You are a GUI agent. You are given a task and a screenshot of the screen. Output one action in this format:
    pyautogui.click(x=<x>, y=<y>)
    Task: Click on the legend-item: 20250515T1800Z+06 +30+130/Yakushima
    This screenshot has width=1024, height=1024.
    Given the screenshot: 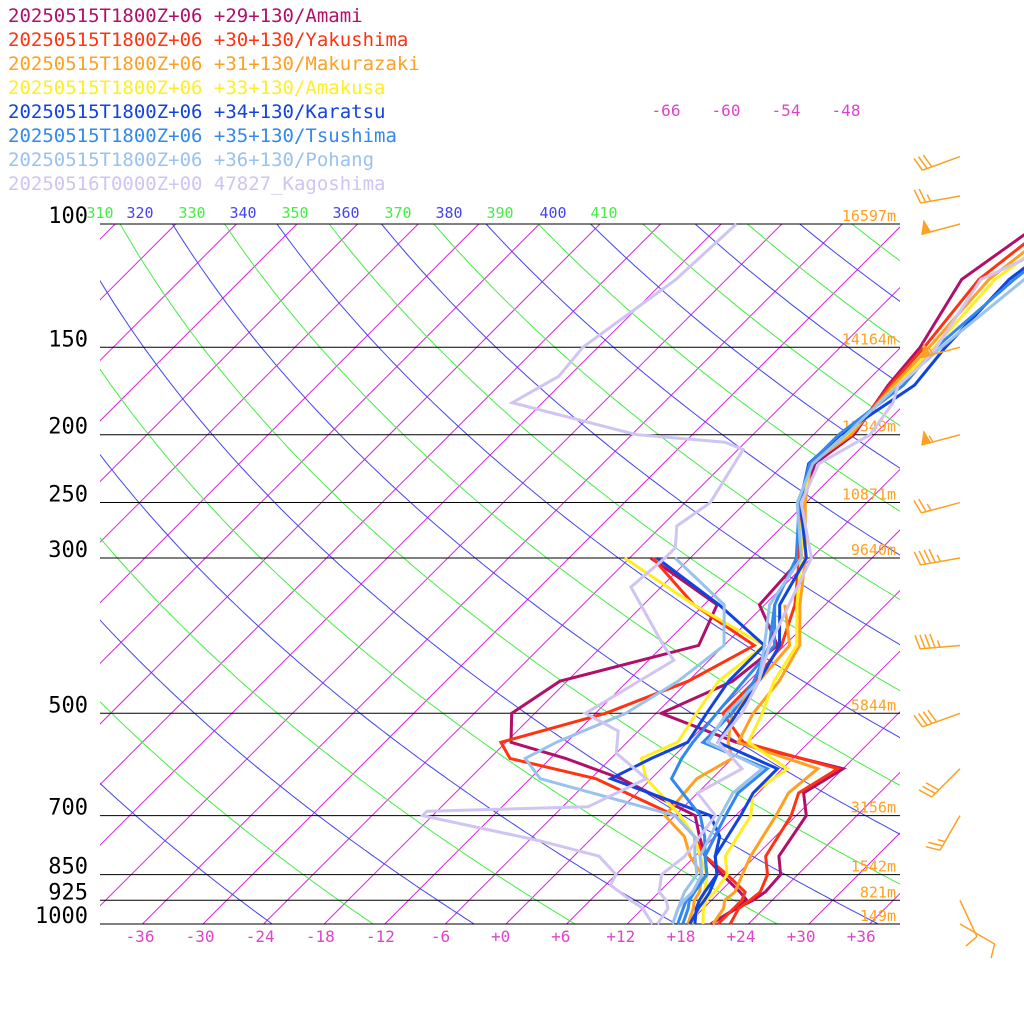 What is the action you would take?
    pyautogui.click(x=208, y=40)
    